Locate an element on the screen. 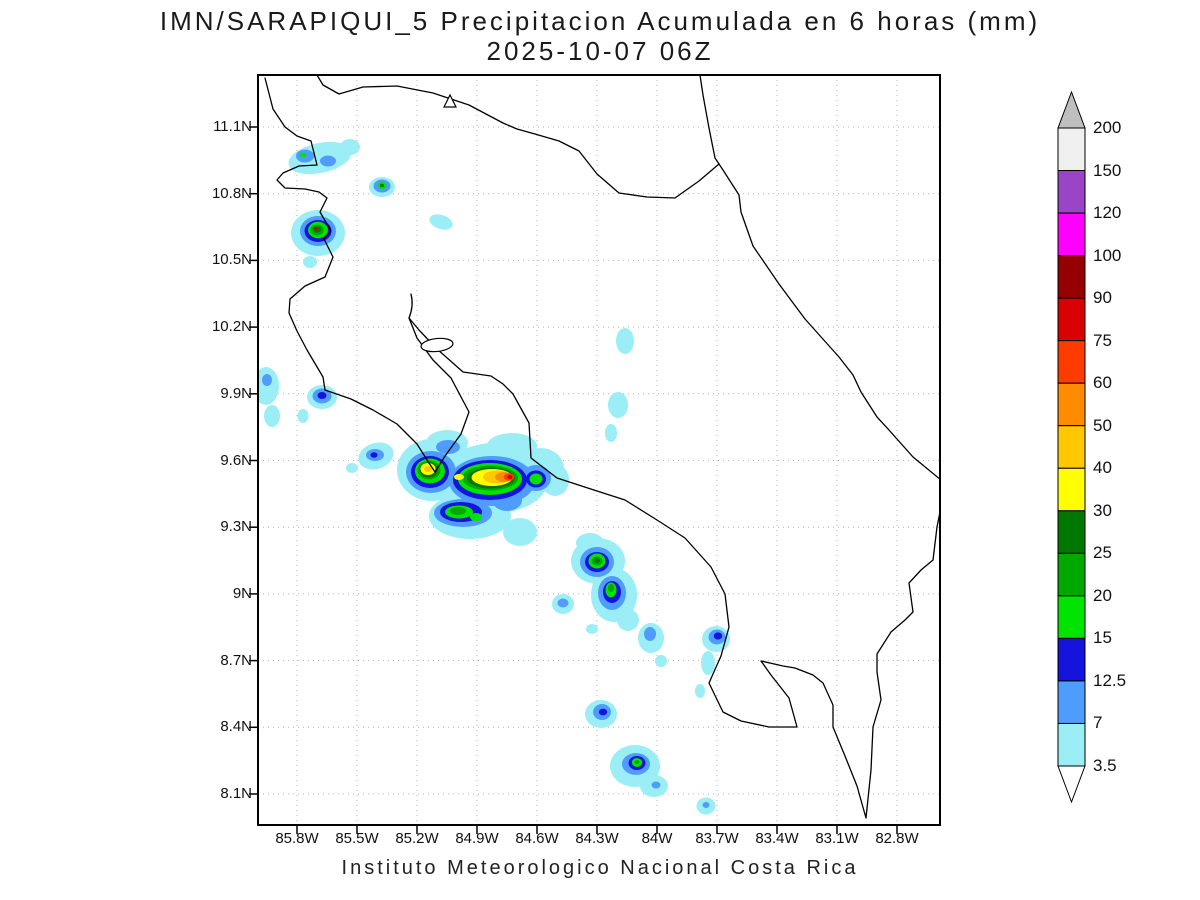 The image size is (1200, 900). lon-tick-label: 84.9W is located at coordinates (477, 838).